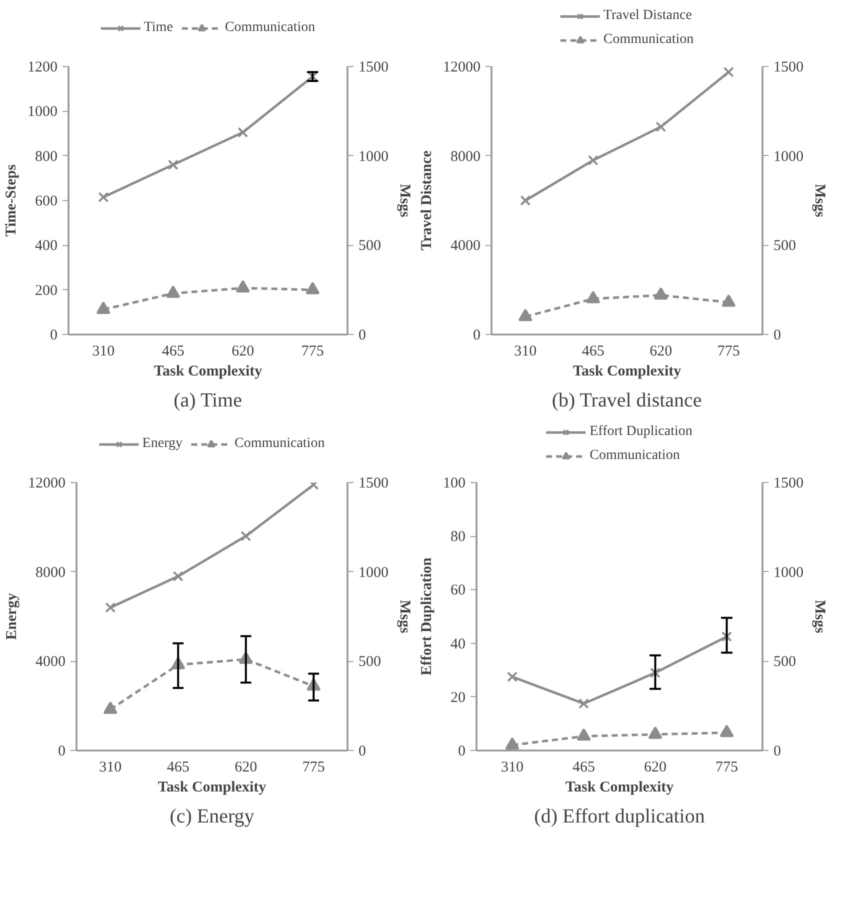 The image size is (842, 909). What do you see at coordinates (427, 616) in the screenshot?
I see `y-axis-title: Effort Duplication` at bounding box center [427, 616].